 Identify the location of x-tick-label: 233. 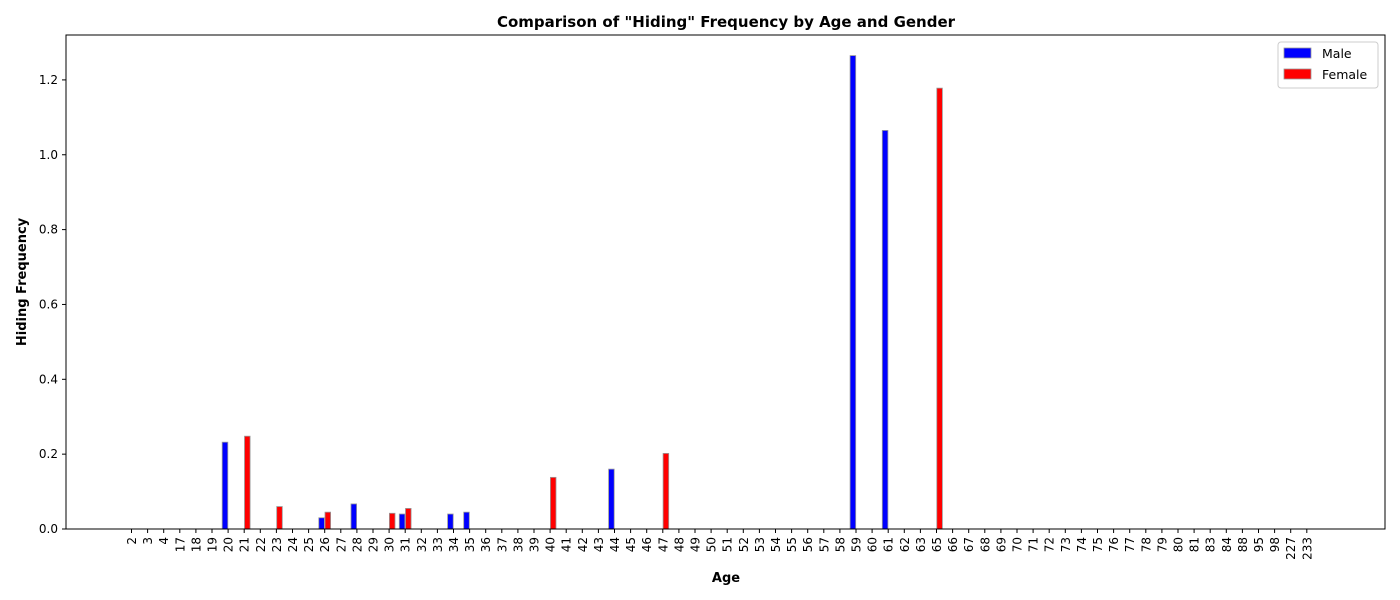
(1307, 548).